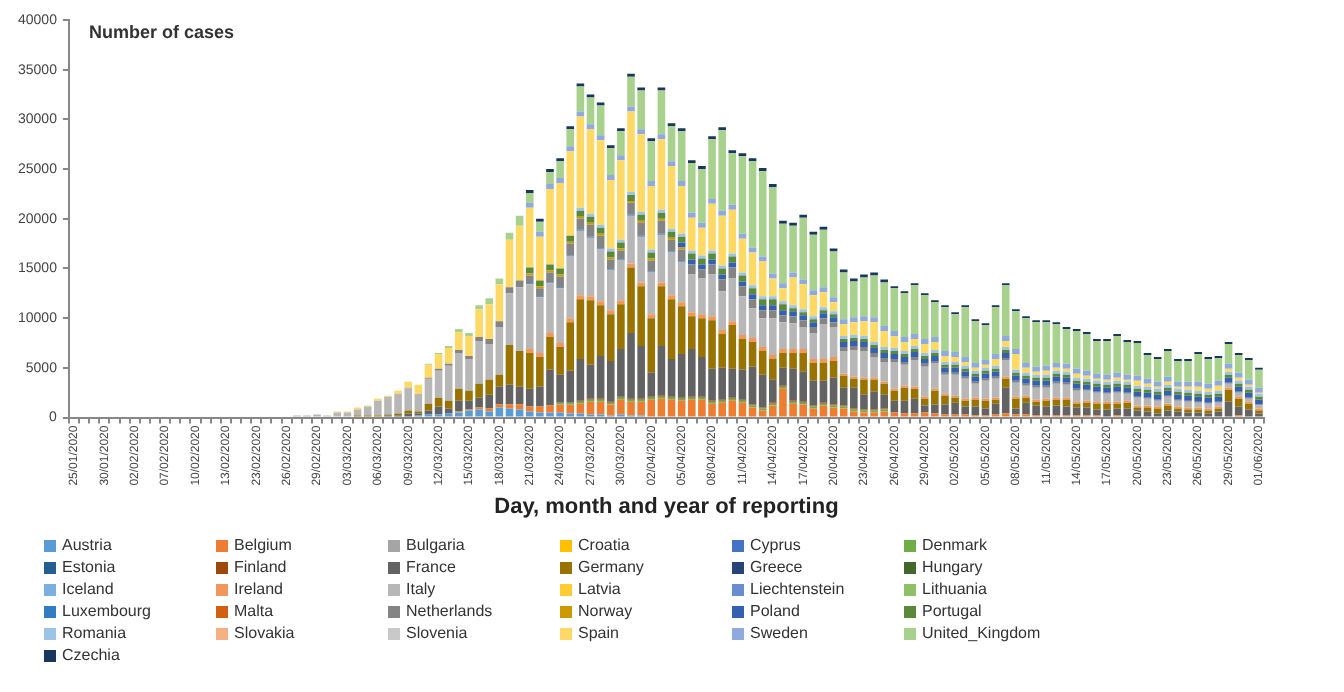 The width and height of the screenshot is (1344, 692). Describe the element at coordinates (437, 633) in the screenshot. I see `legend-label: Slovenia` at that location.